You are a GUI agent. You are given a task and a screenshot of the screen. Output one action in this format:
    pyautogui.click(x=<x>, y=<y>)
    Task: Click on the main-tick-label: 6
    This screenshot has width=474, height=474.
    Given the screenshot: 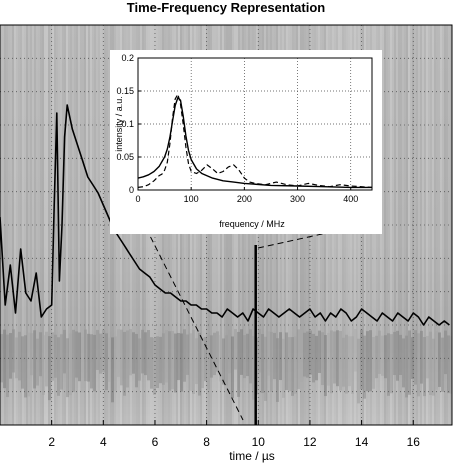 What is the action you would take?
    pyautogui.click(x=155, y=442)
    